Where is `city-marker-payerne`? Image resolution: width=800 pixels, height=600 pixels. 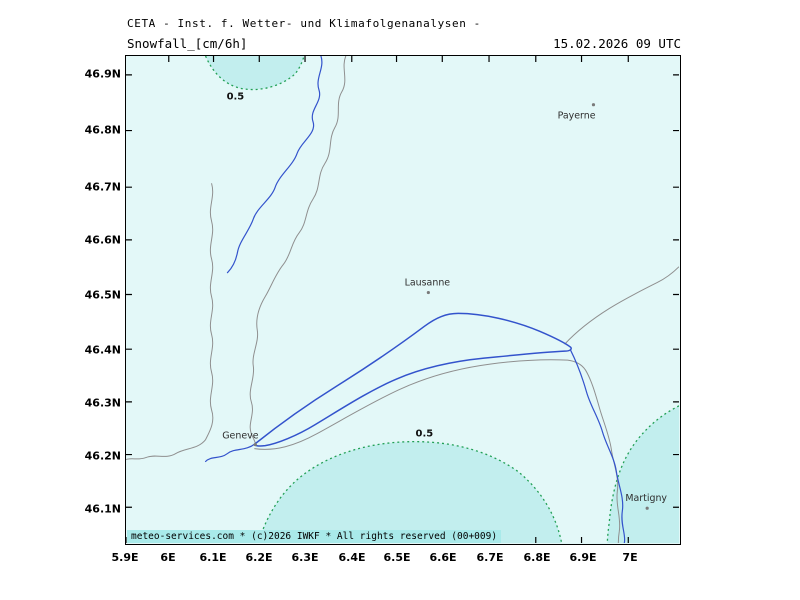
city-marker-payerne is located at coordinates (593, 105).